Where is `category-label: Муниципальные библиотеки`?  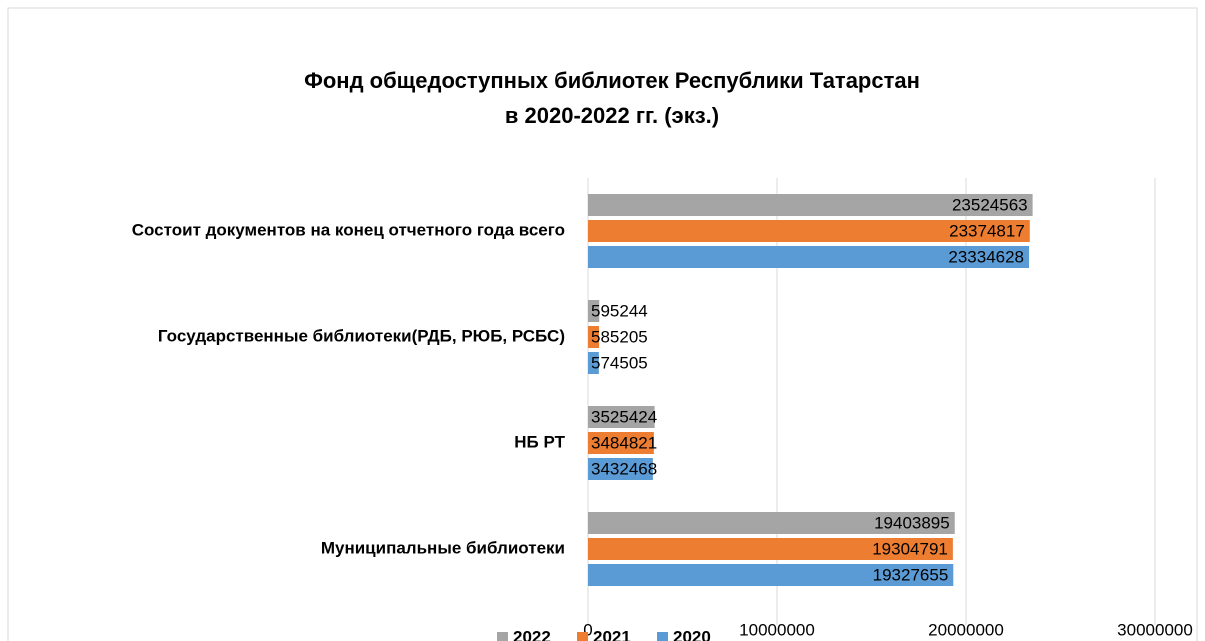 category-label: Муниципальные библиотеки is located at coordinates (443, 547).